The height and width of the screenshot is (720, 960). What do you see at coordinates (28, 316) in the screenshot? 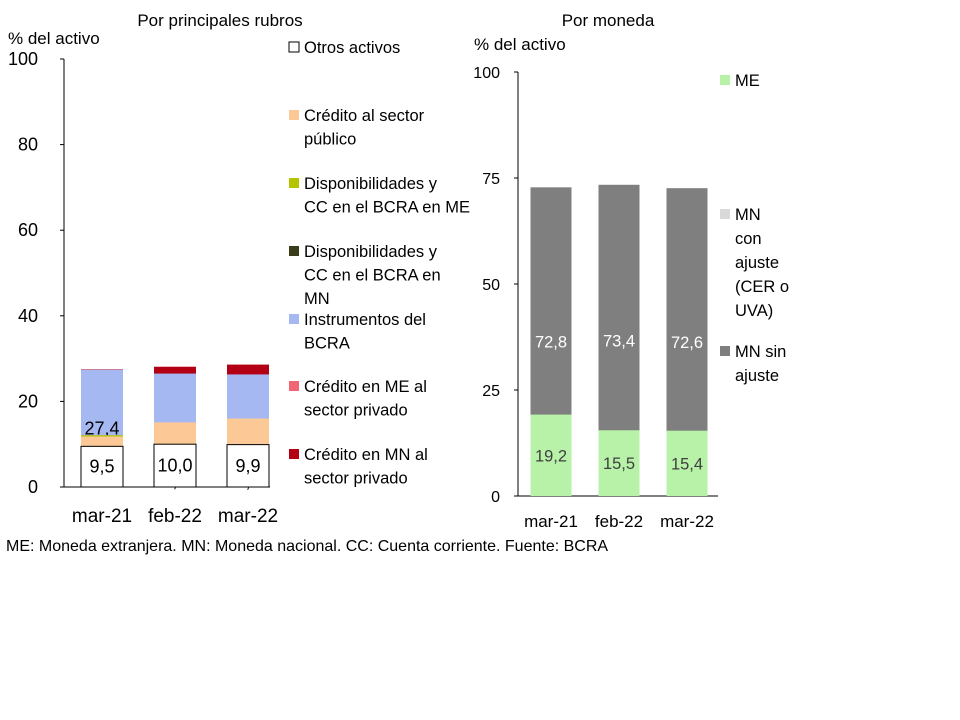
I see `y-tick-label: 40` at bounding box center [28, 316].